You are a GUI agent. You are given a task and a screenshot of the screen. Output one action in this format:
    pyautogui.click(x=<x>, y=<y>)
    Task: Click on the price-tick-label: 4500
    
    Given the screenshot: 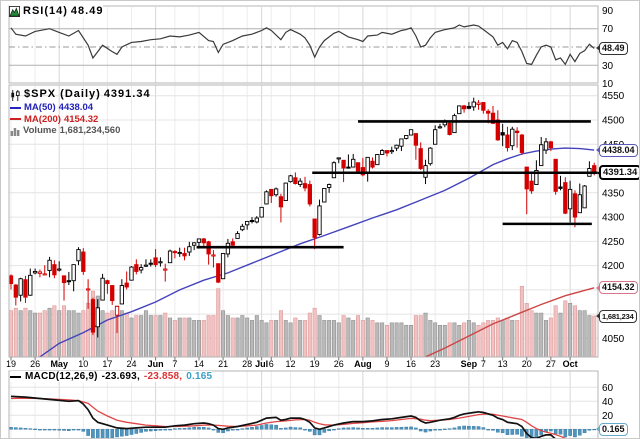 What is the action you would take?
    pyautogui.click(x=613, y=120)
    